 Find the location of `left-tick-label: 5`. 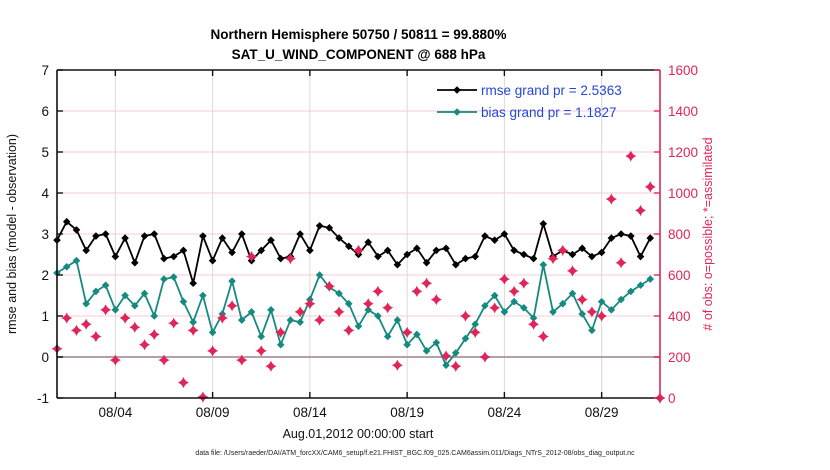

left-tick-label: 5 is located at coordinates (45, 152).